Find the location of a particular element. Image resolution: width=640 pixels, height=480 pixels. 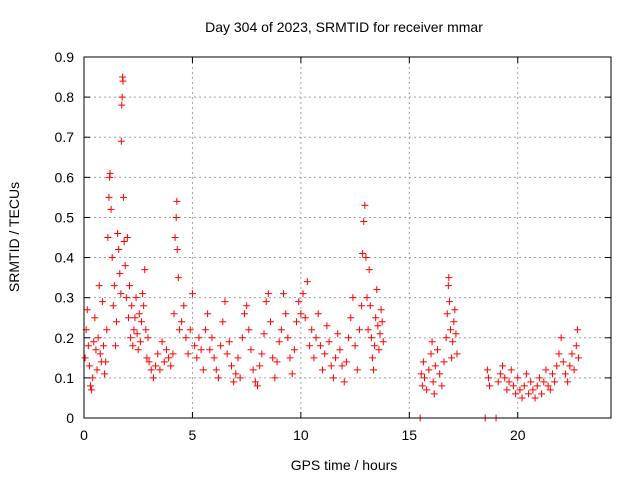

y-tick-label: 0.3 is located at coordinates (65, 298).